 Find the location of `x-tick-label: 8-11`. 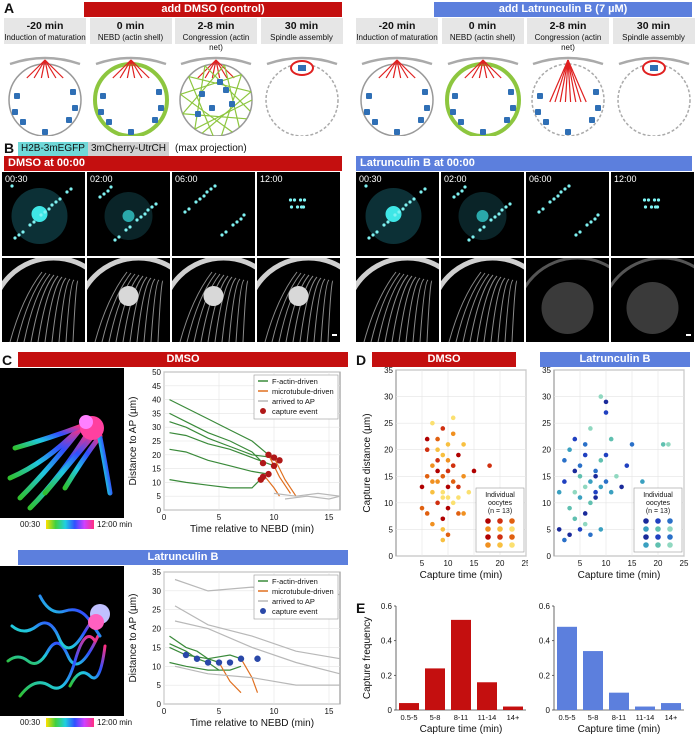

x-tick-label: 8-11 is located at coordinates (619, 717).